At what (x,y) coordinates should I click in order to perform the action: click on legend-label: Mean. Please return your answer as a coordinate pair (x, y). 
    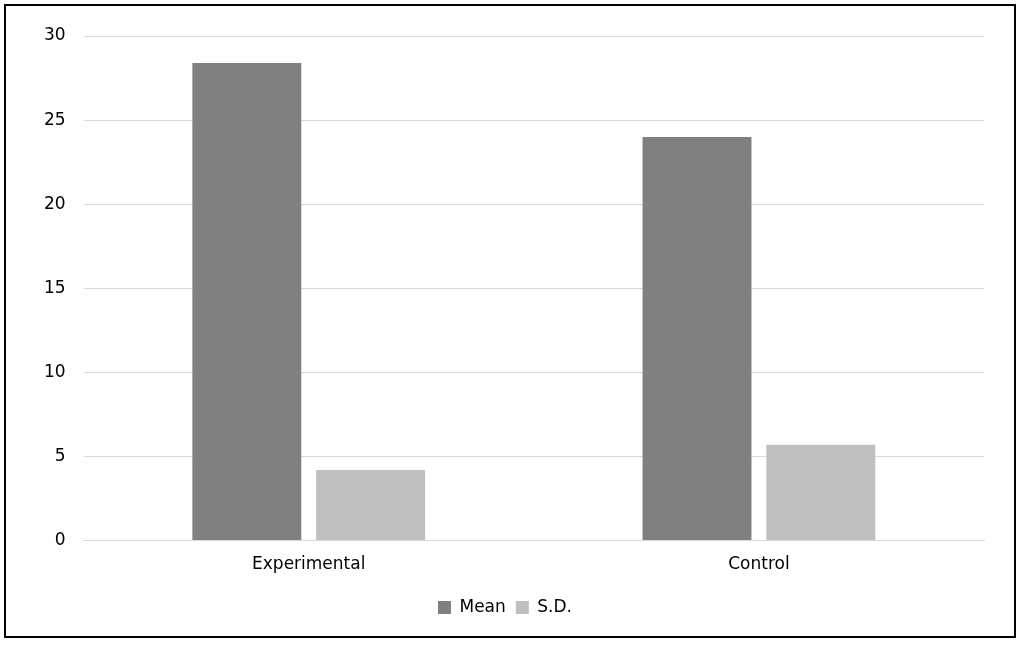
    Looking at the image, I should click on (482, 605).